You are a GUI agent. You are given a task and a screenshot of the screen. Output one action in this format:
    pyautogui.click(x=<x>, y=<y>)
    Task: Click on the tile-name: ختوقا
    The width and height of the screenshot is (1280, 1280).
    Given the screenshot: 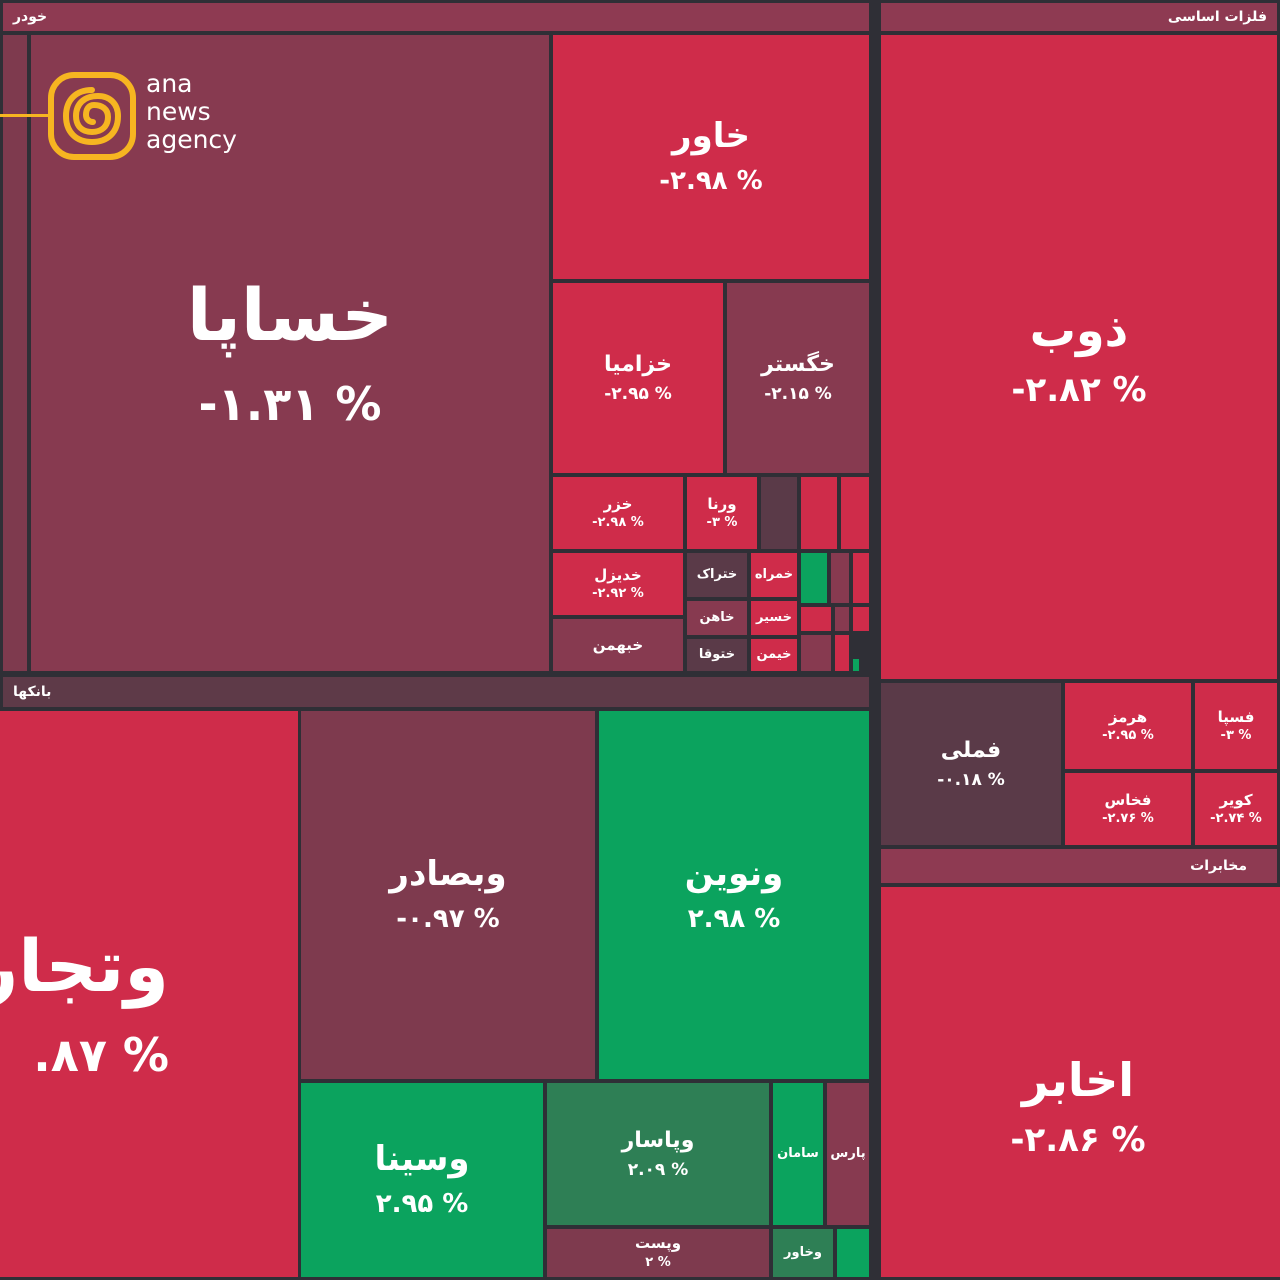 What is the action you would take?
    pyautogui.click(x=717, y=654)
    